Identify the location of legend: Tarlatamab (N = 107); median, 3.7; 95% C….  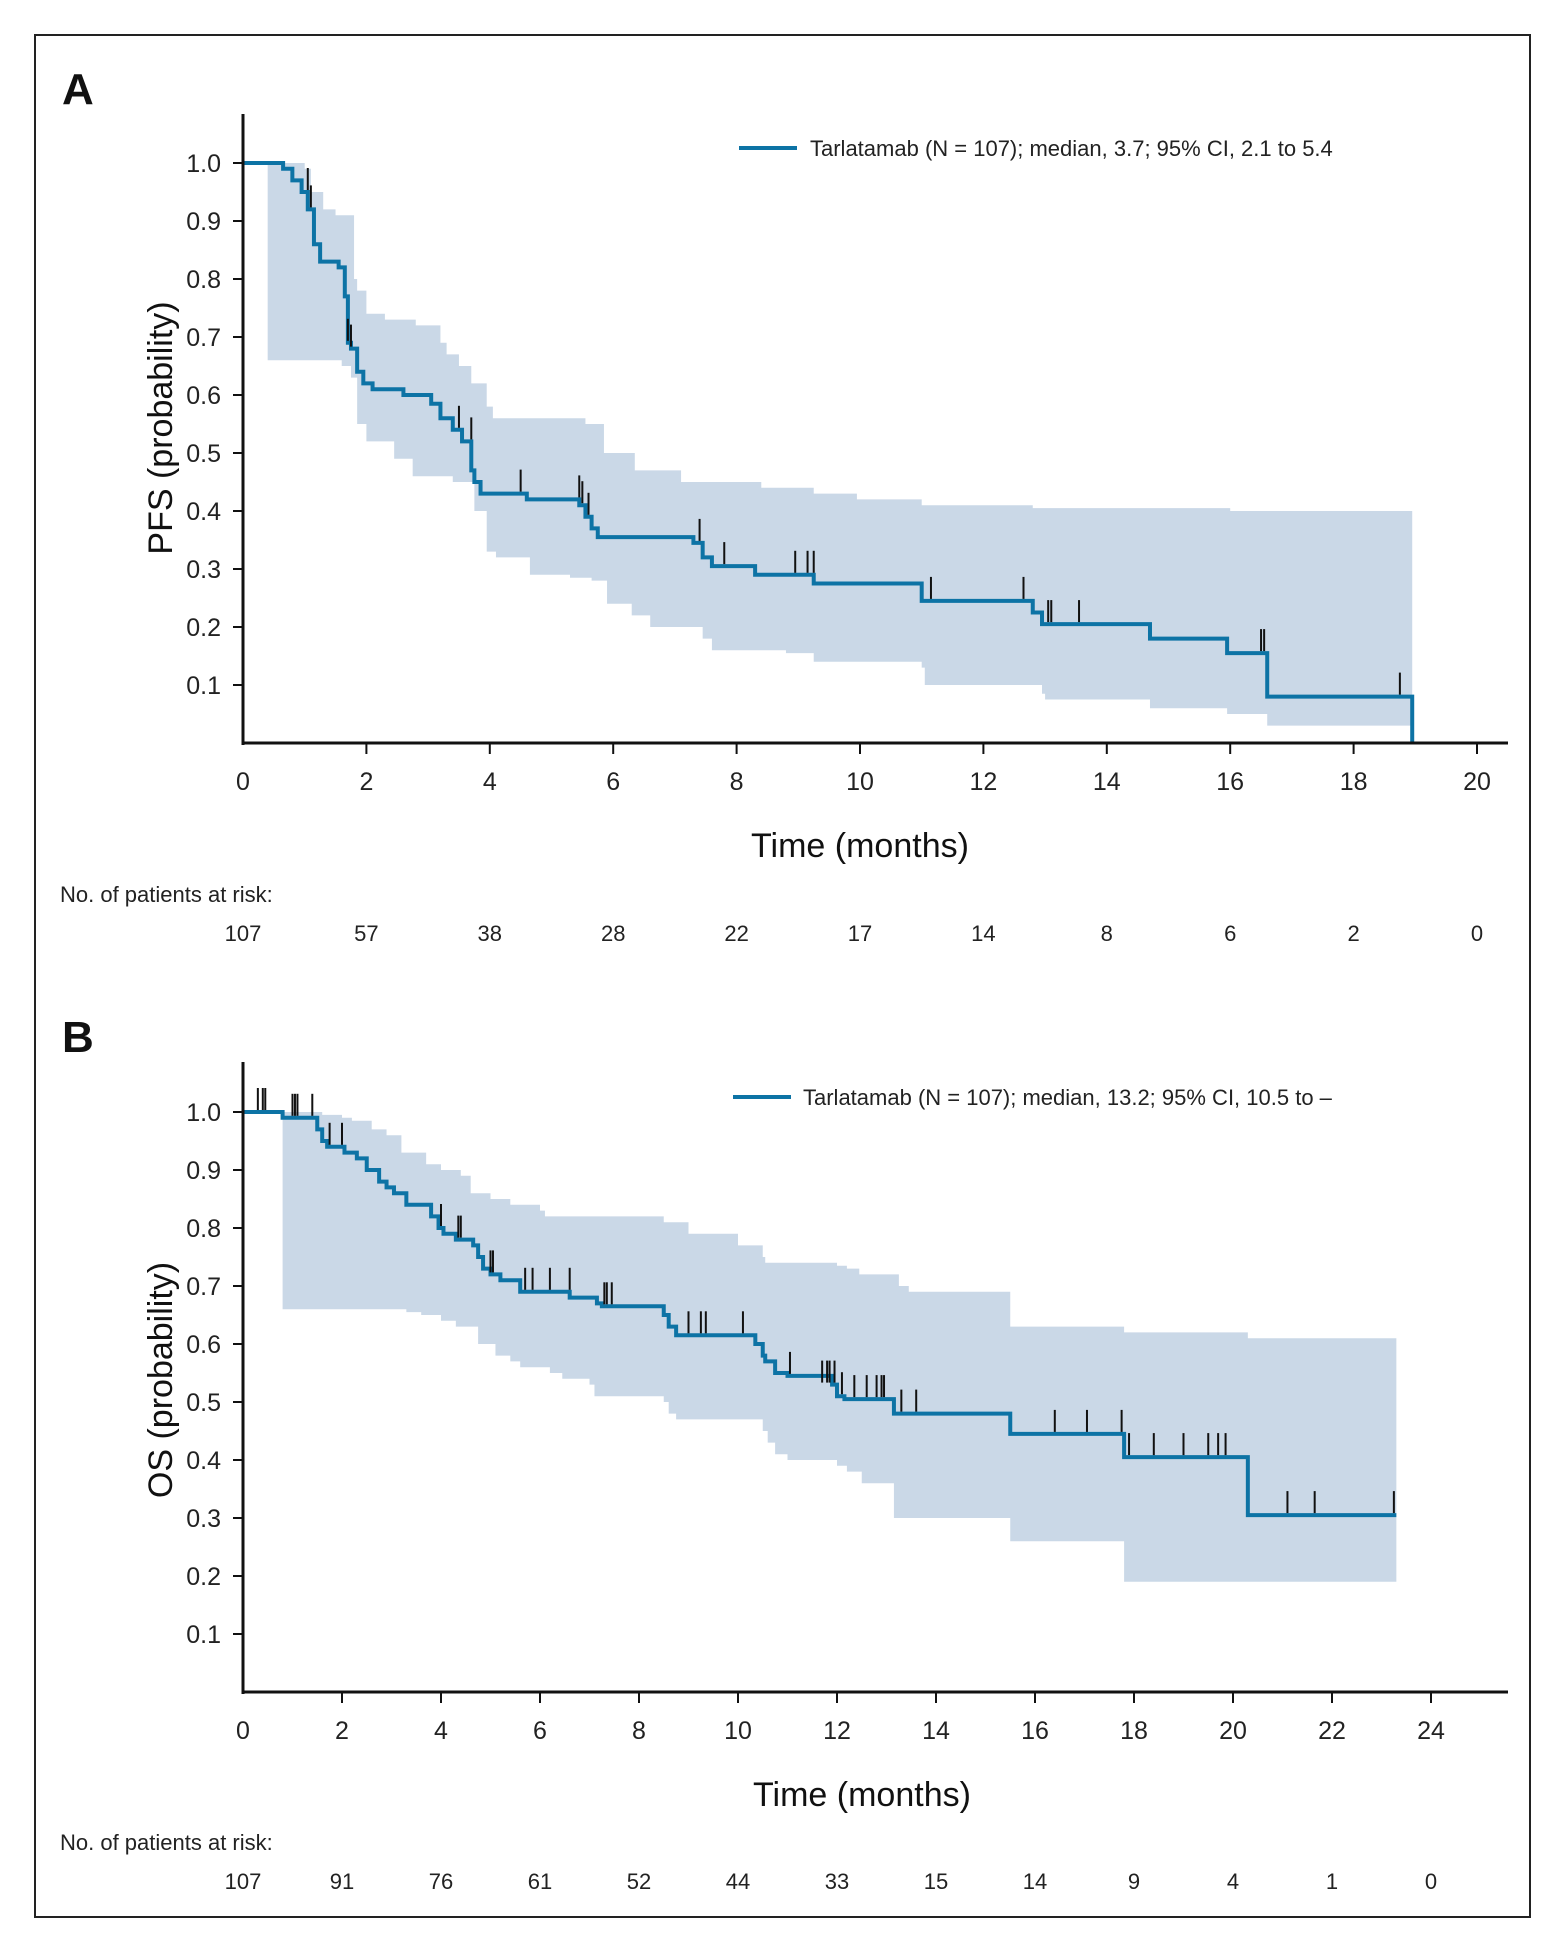
(1036, 148).